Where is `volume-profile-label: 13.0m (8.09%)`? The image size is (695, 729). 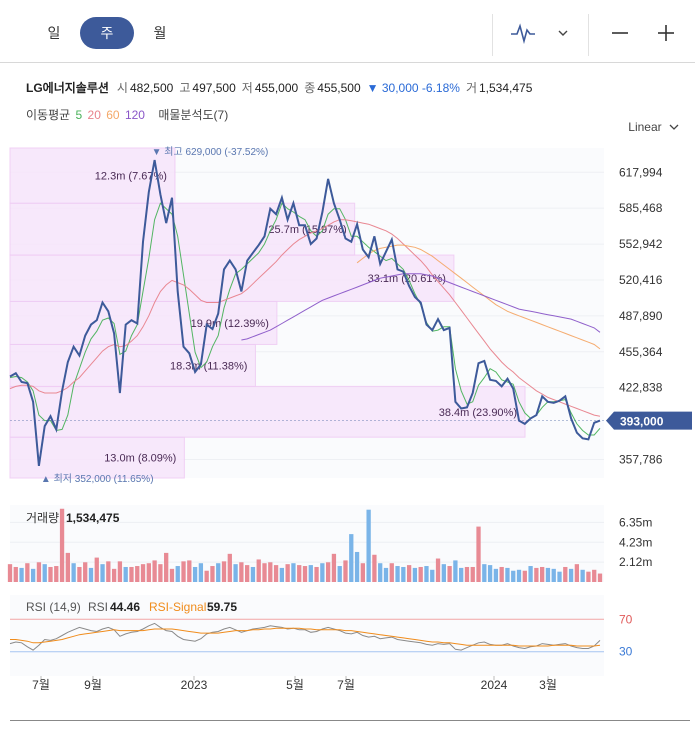
volume-profile-label: 13.0m (8.09%) is located at coordinates (140, 459).